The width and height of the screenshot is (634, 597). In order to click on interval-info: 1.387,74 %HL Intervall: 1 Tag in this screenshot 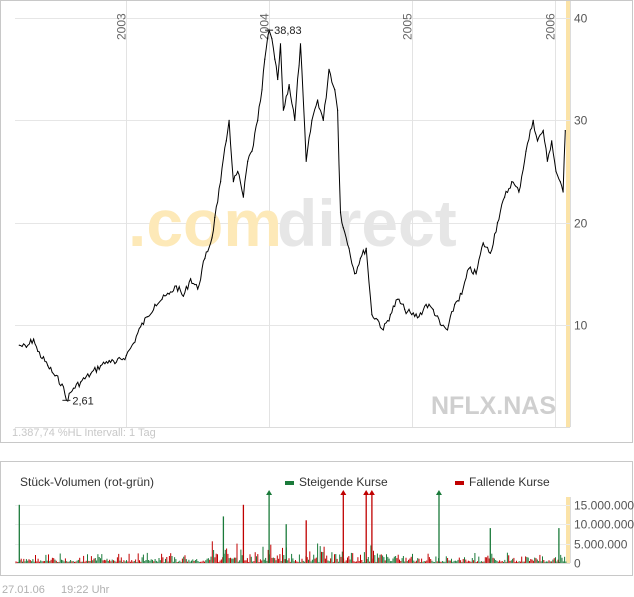, I will do `click(84, 433)`.